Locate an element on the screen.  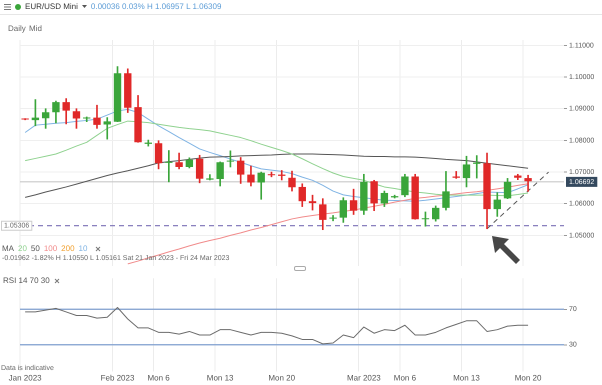
text: Mid is located at coordinates (35, 28).